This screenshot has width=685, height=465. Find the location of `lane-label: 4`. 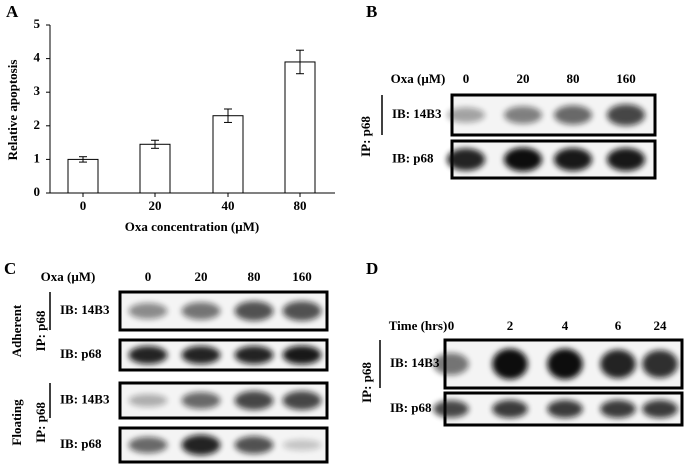

lane-label: 4 is located at coordinates (565, 325).